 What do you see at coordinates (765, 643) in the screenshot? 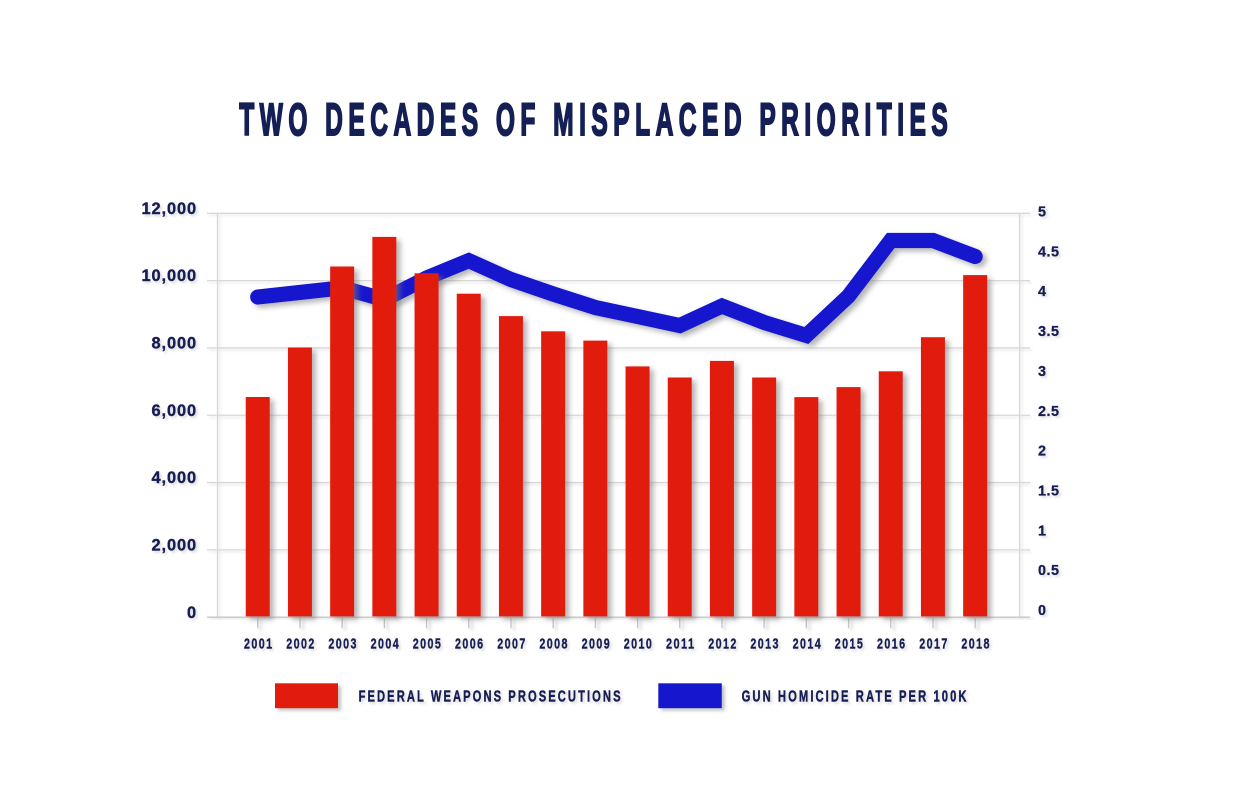
I see `svg-text: 2013` at bounding box center [765, 643].